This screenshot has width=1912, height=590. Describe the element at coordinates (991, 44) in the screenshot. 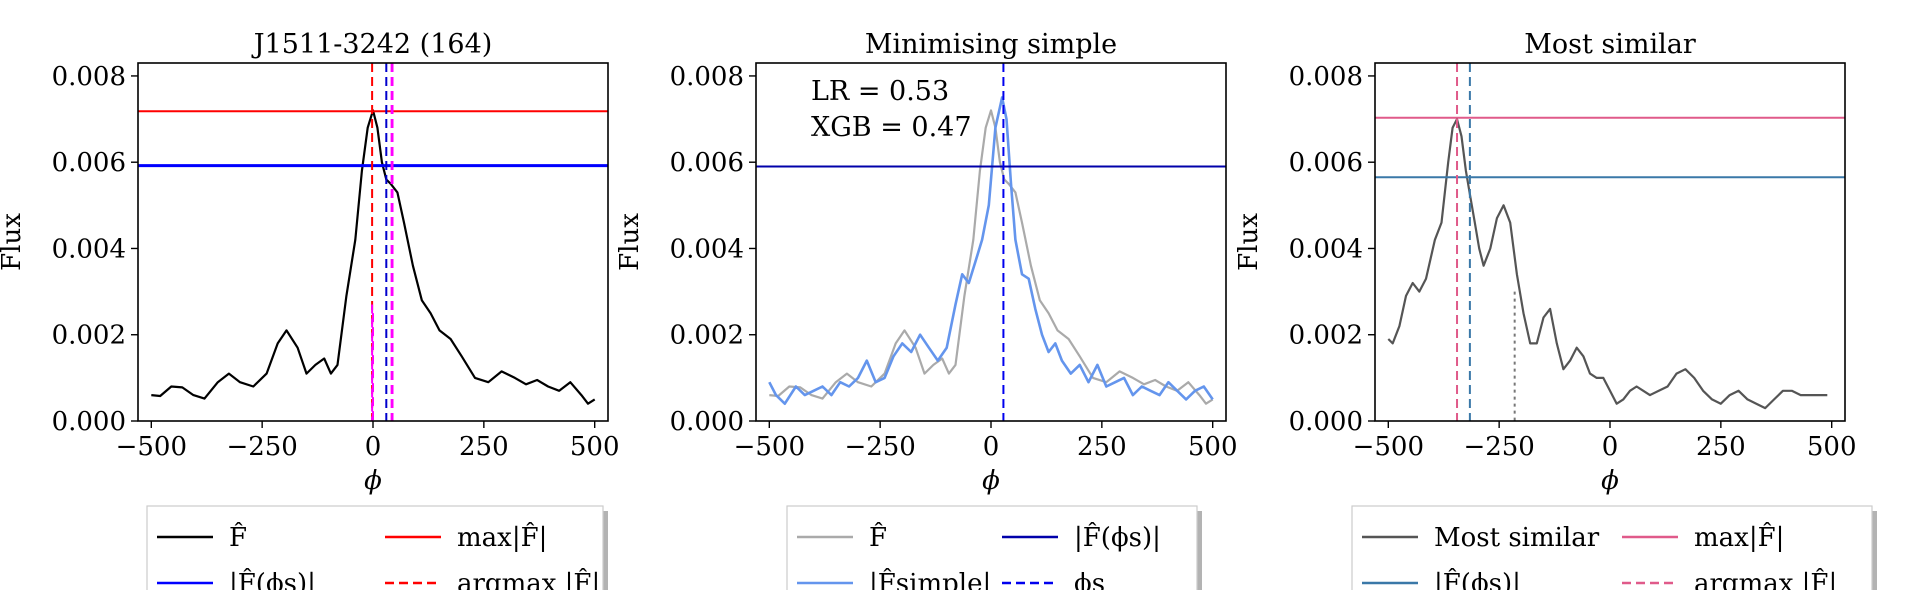

I see `chart-title: Minimising simple` at that location.